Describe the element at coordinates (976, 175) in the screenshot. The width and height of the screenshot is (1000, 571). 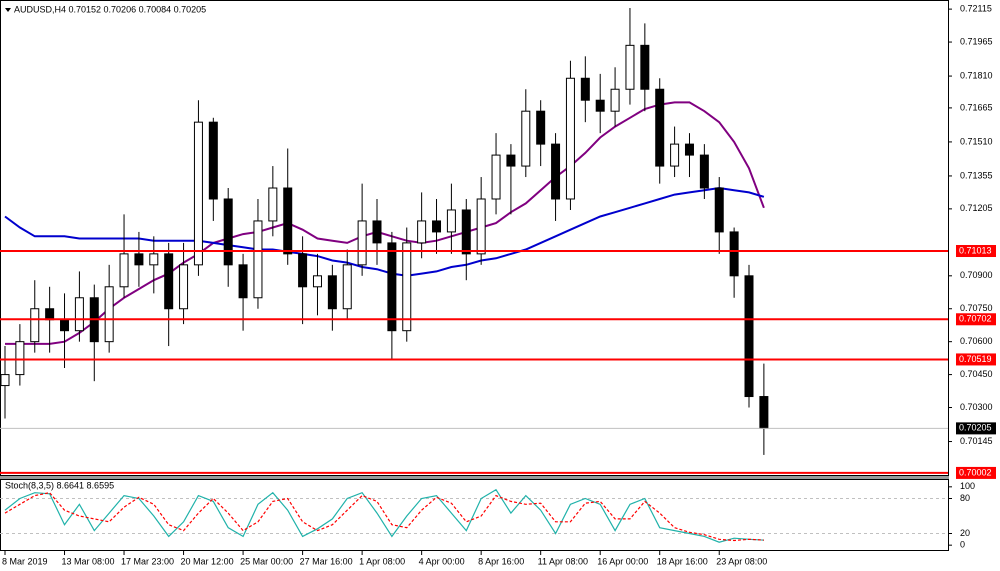
I see `y-tick-label: 0.71355` at that location.